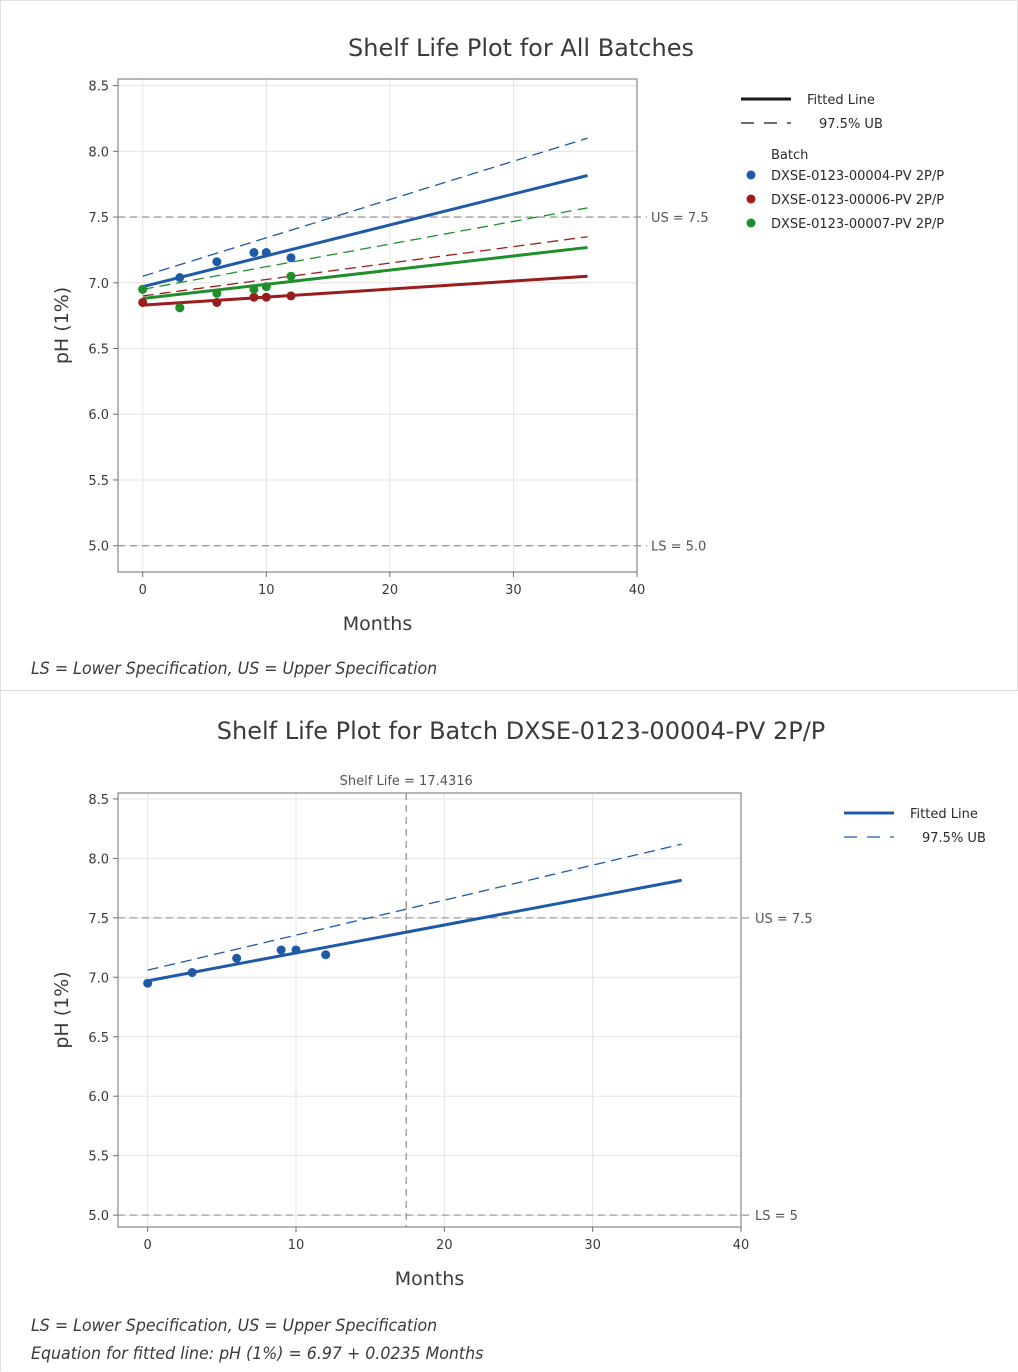 This screenshot has width=1018, height=1372. Describe the element at coordinates (857, 200) in the screenshot. I see `legend-batch-label: DXSE-0123-00006-PV 2P/P` at that location.